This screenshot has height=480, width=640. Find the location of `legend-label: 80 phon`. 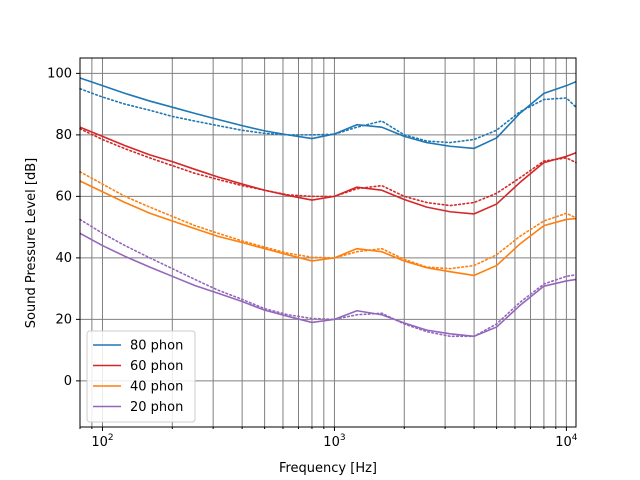

legend-label: 80 phon is located at coordinates (156, 346).